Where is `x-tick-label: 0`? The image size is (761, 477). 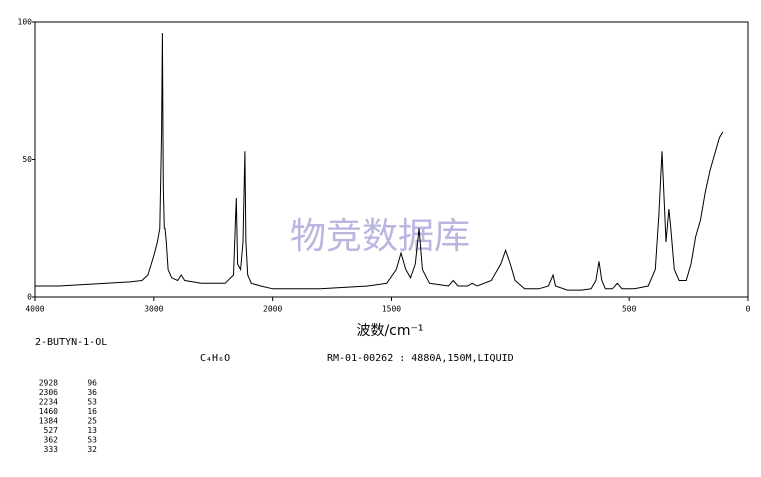
x-tick-label: 0 is located at coordinates (748, 309).